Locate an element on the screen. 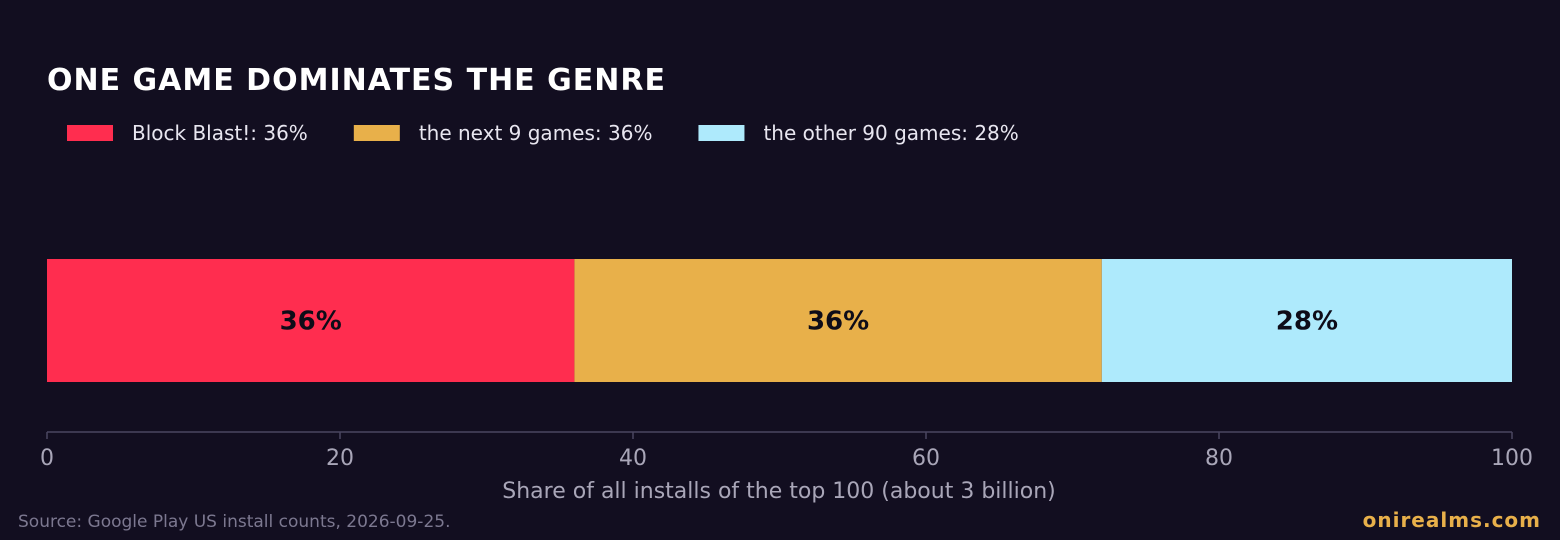  x-tick-label: 20 is located at coordinates (340, 458).